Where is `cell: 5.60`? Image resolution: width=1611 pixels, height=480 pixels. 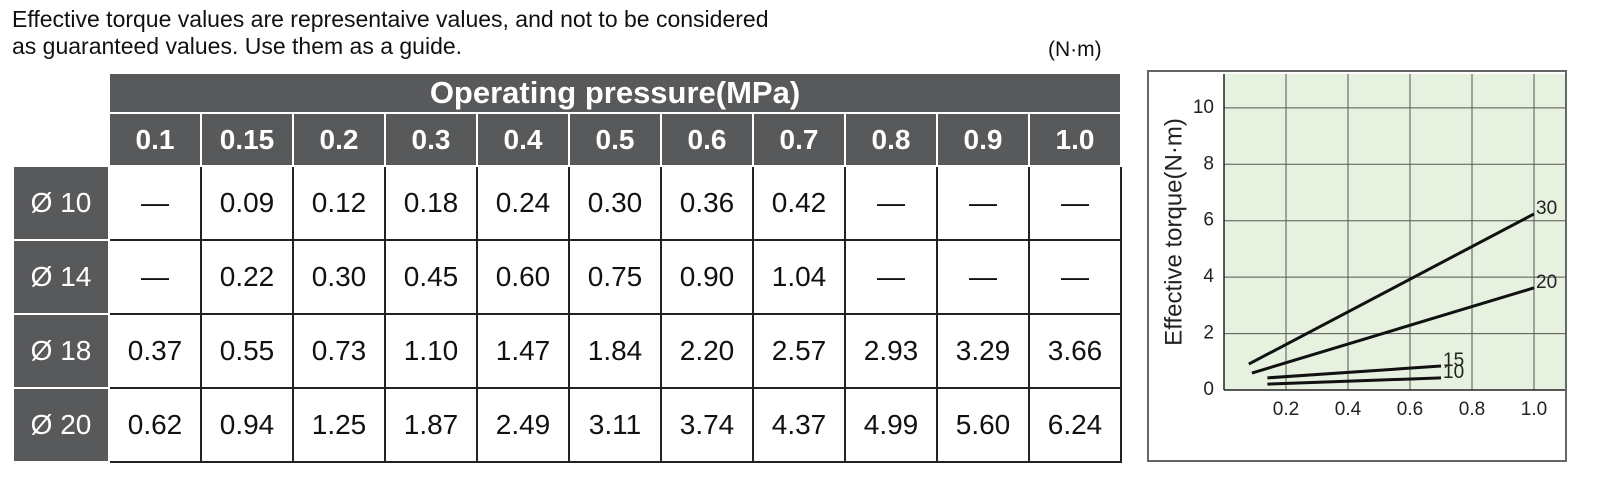 cell: 5.60 is located at coordinates (983, 425).